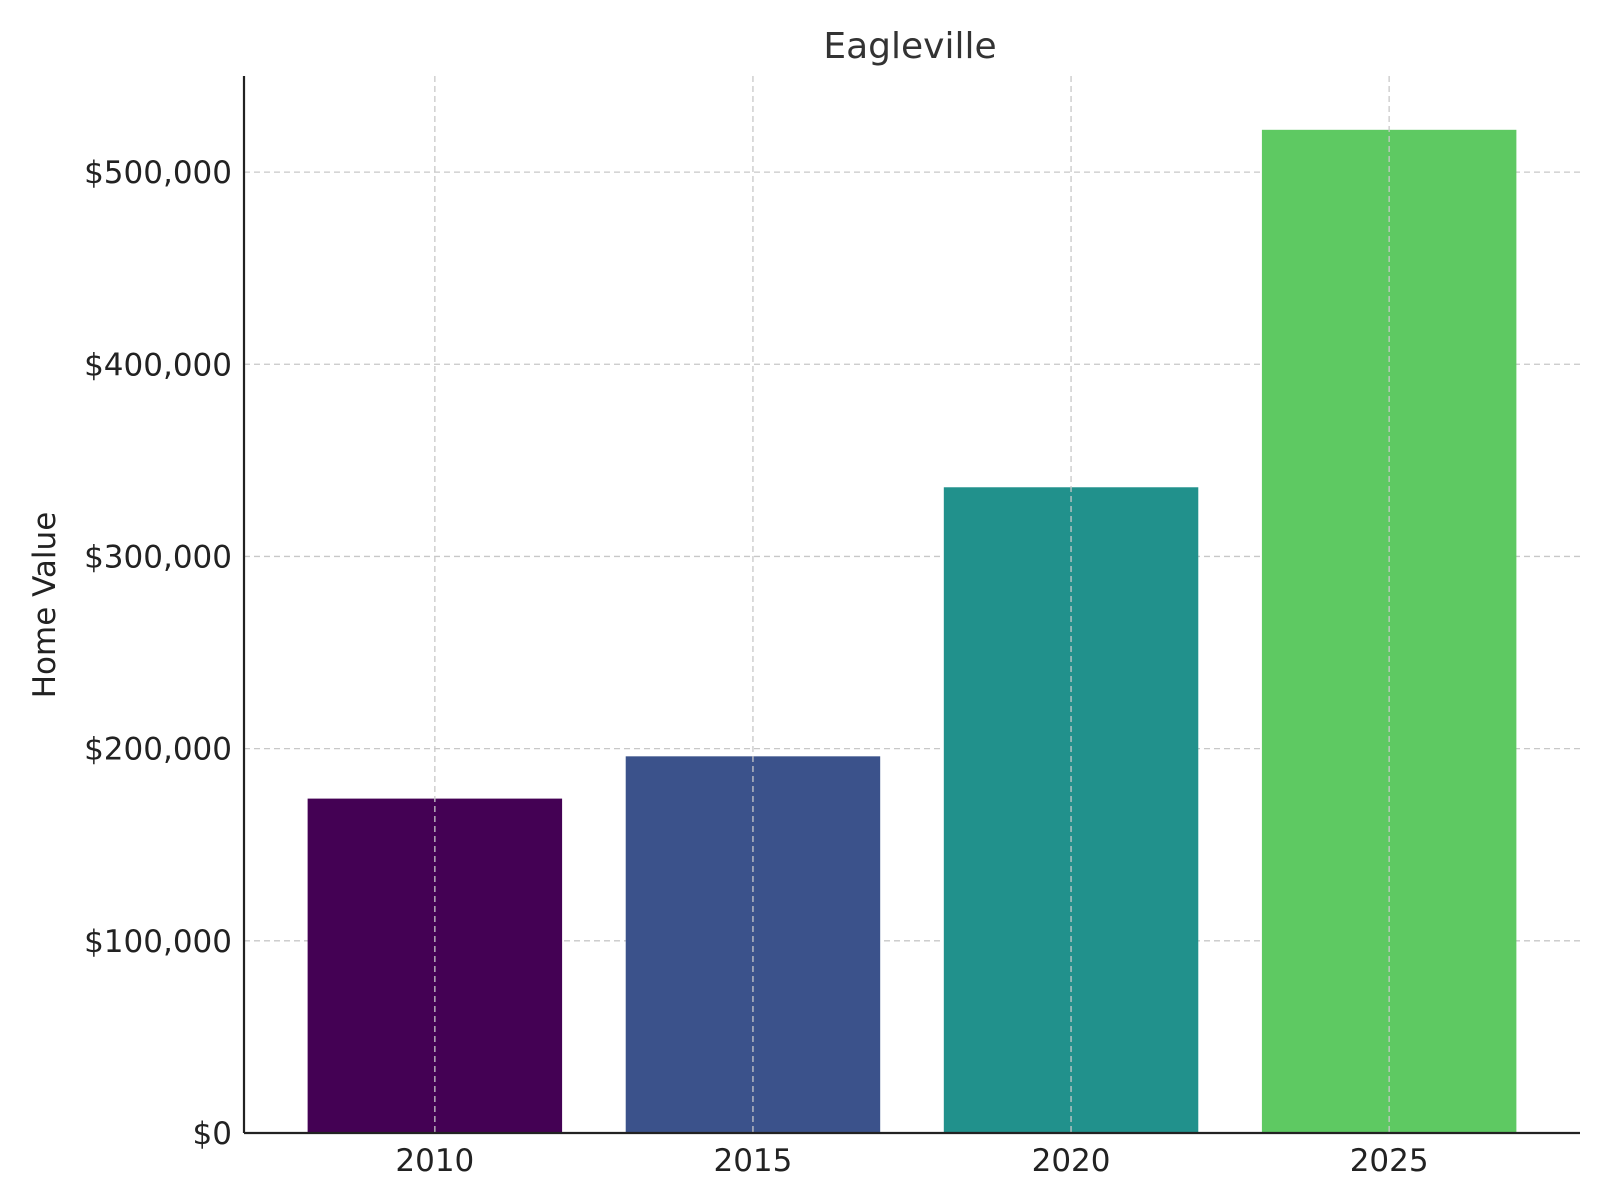  Describe the element at coordinates (1071, 1161) in the screenshot. I see `x-tick-label: 2020` at that location.